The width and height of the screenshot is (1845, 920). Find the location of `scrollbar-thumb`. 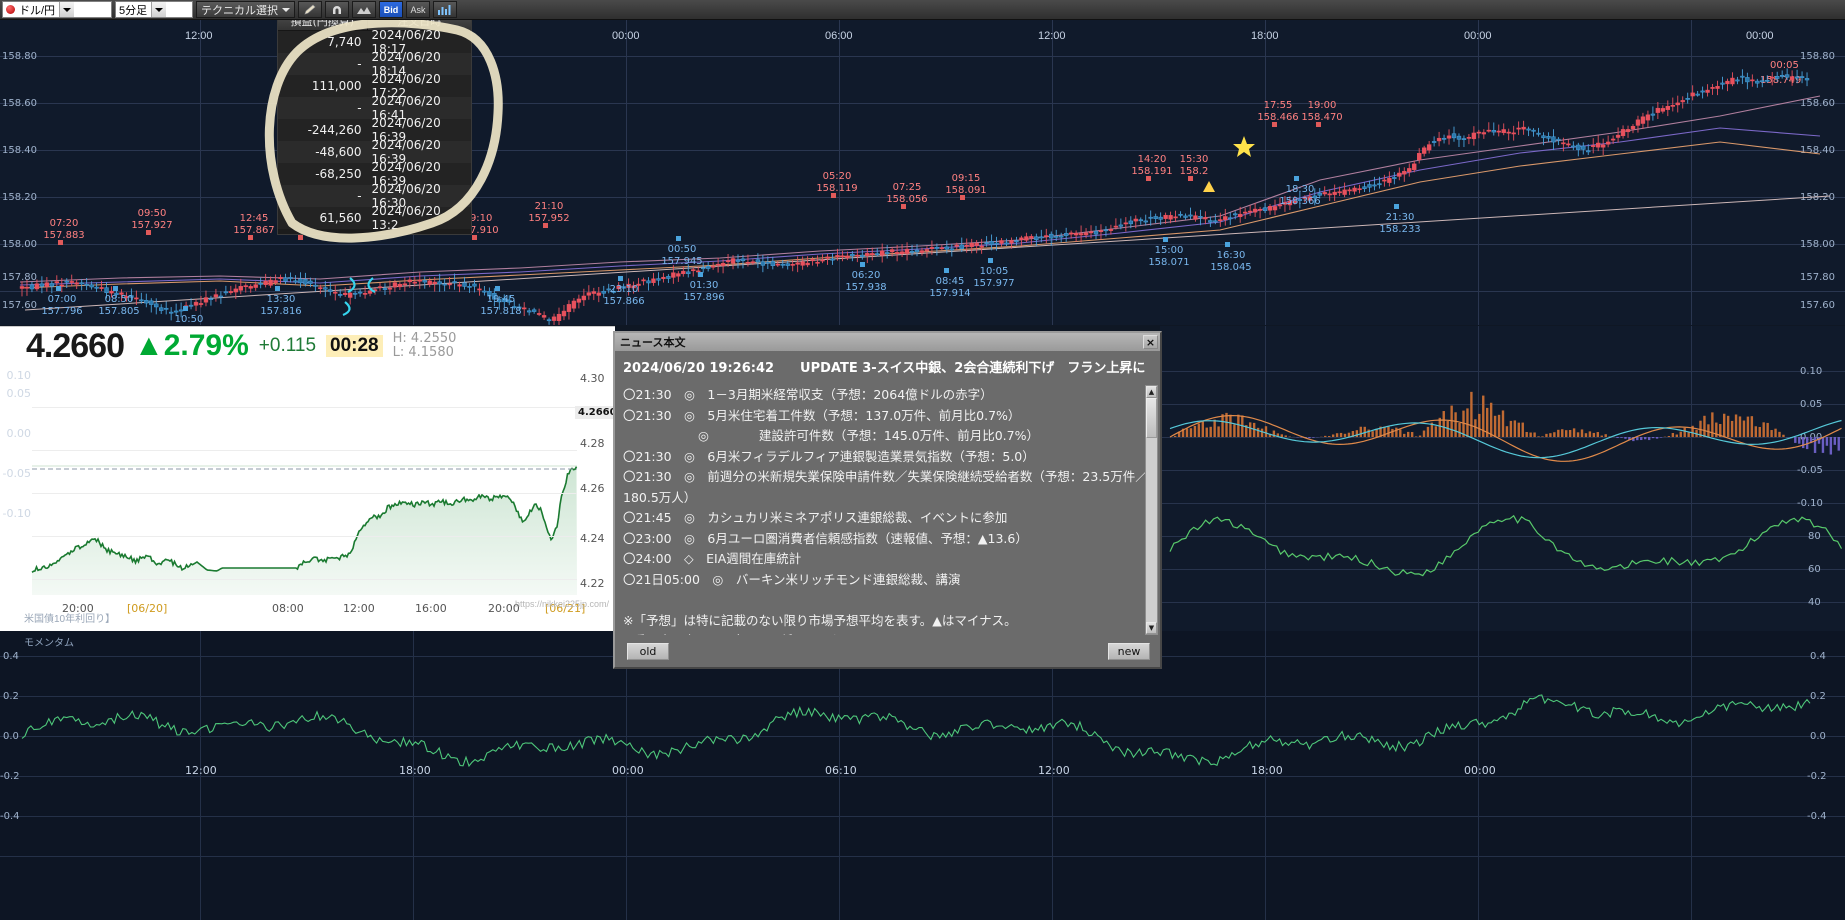

scrollbar-thumb is located at coordinates (1151, 418).